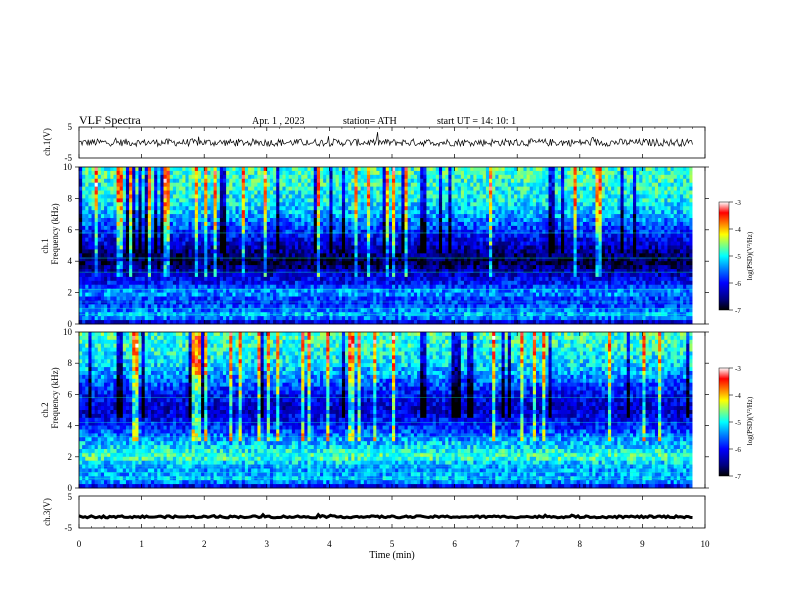  I want to click on station-label: station= ATH, so click(370, 121).